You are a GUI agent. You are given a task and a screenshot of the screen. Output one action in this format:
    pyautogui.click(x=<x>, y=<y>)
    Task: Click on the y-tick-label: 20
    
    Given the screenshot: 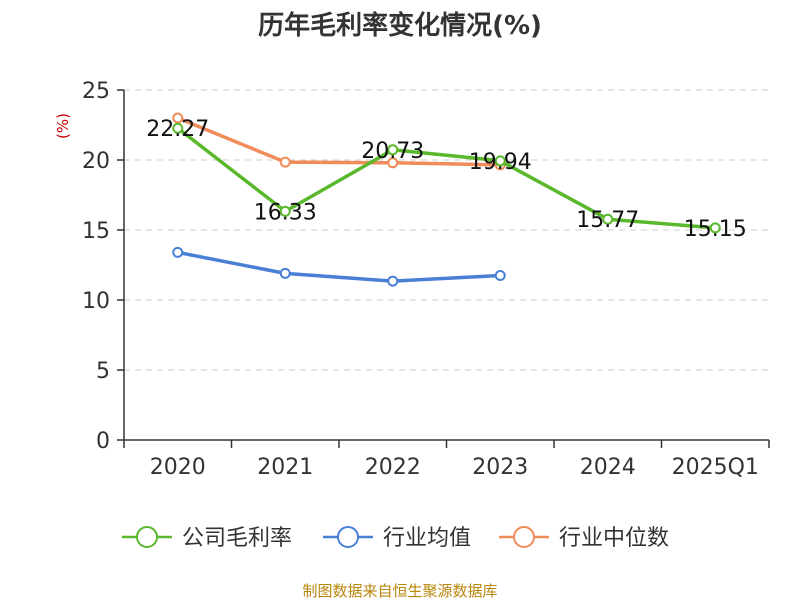 What is the action you would take?
    pyautogui.click(x=96, y=161)
    